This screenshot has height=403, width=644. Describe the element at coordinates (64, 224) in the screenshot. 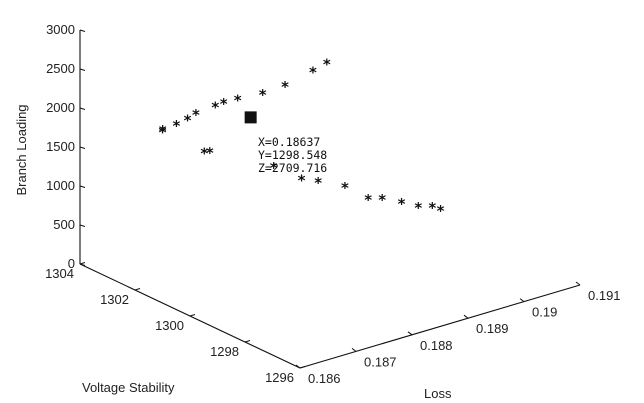

I see `z-tick-label: 500` at that location.